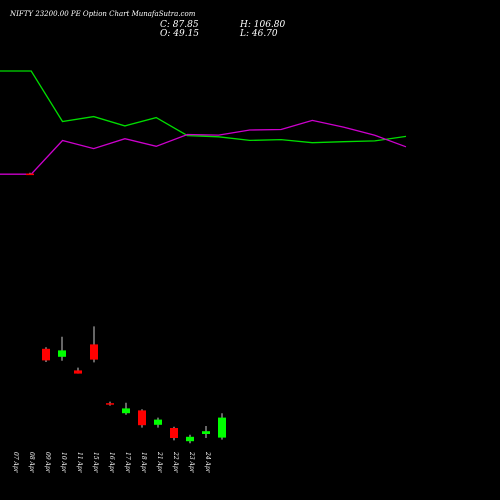 This screenshot has width=500, height=500. I want to click on x-tick-label: 23 Apr, so click(191, 462).